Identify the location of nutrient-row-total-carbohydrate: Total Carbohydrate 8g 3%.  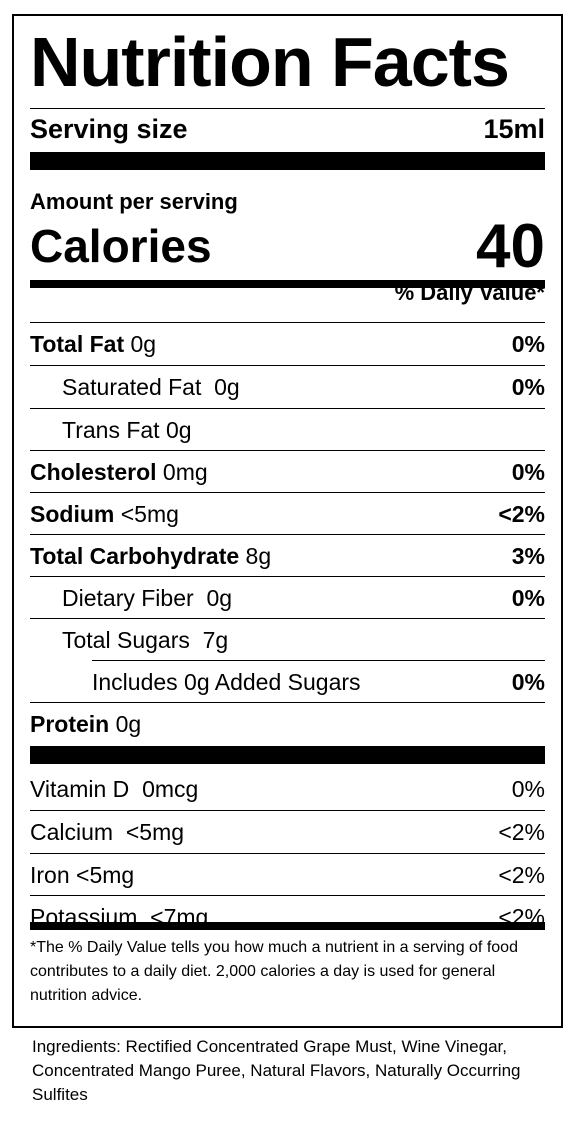
(287, 556).